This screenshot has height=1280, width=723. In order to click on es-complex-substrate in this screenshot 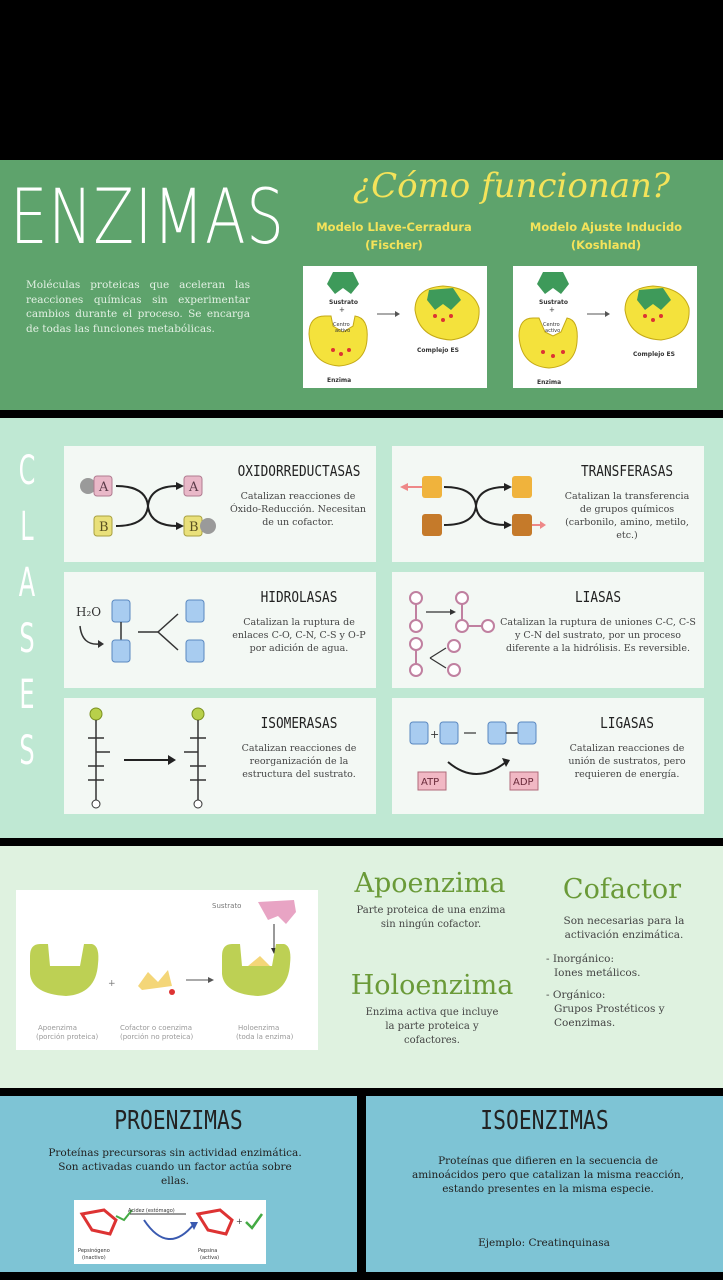, I will do `click(444, 299)`.